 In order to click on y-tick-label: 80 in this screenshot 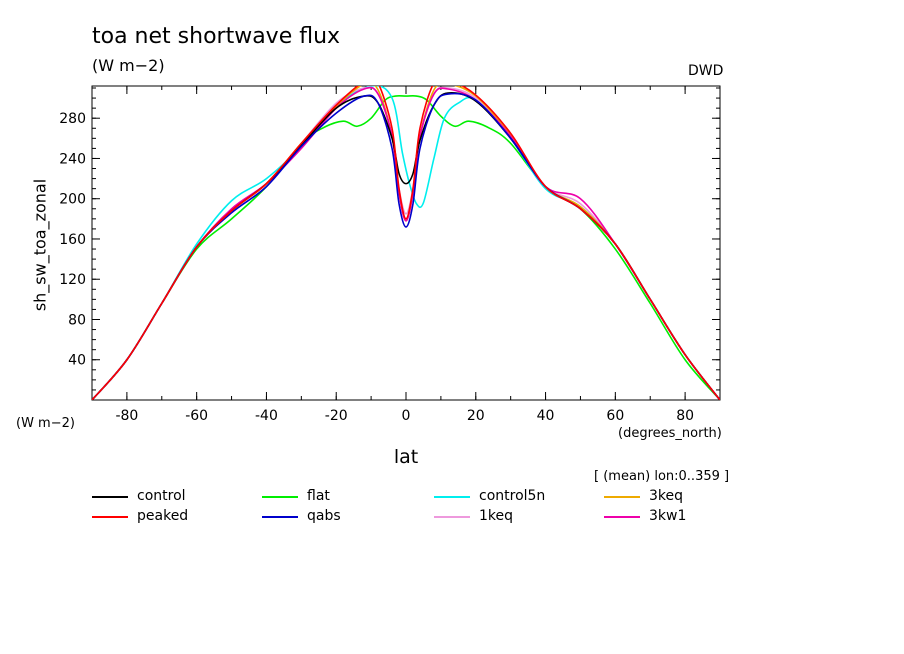, I will do `click(77, 320)`.